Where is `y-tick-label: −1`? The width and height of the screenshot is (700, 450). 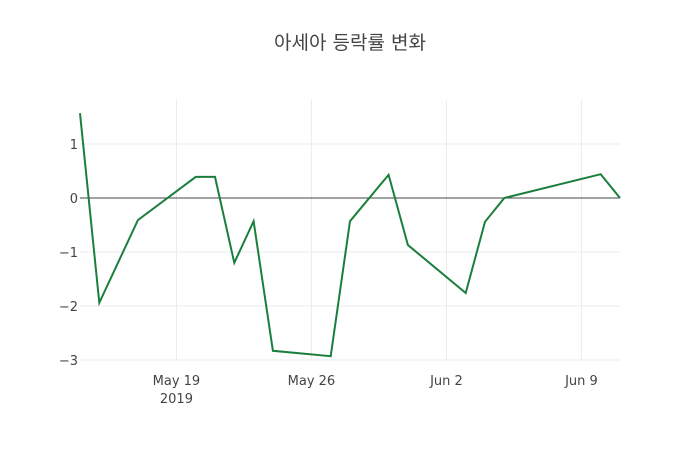
y-tick-label: −1 is located at coordinates (68, 253).